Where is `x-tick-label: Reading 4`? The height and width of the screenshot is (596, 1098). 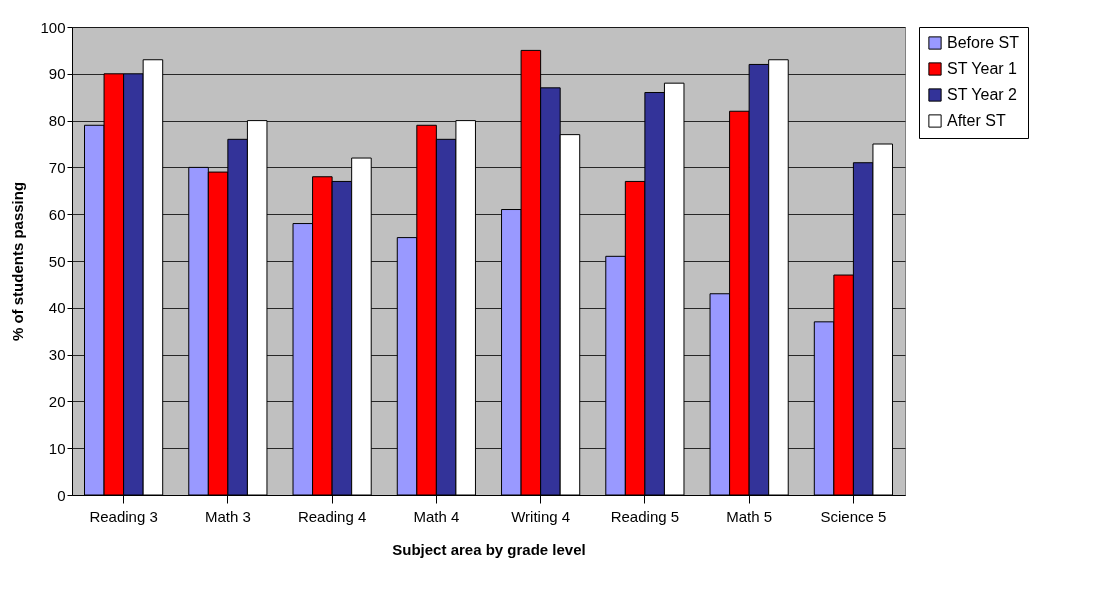
x-tick-label: Reading 4 is located at coordinates (332, 516).